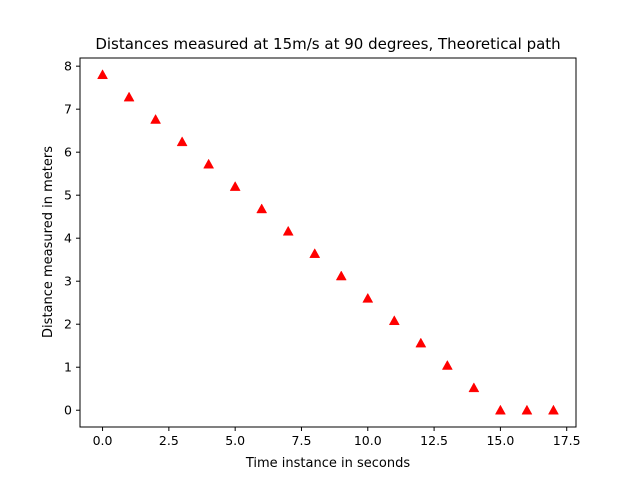 This screenshot has width=640, height=480. Describe the element at coordinates (68, 324) in the screenshot. I see `y-tick-label: 2` at that location.